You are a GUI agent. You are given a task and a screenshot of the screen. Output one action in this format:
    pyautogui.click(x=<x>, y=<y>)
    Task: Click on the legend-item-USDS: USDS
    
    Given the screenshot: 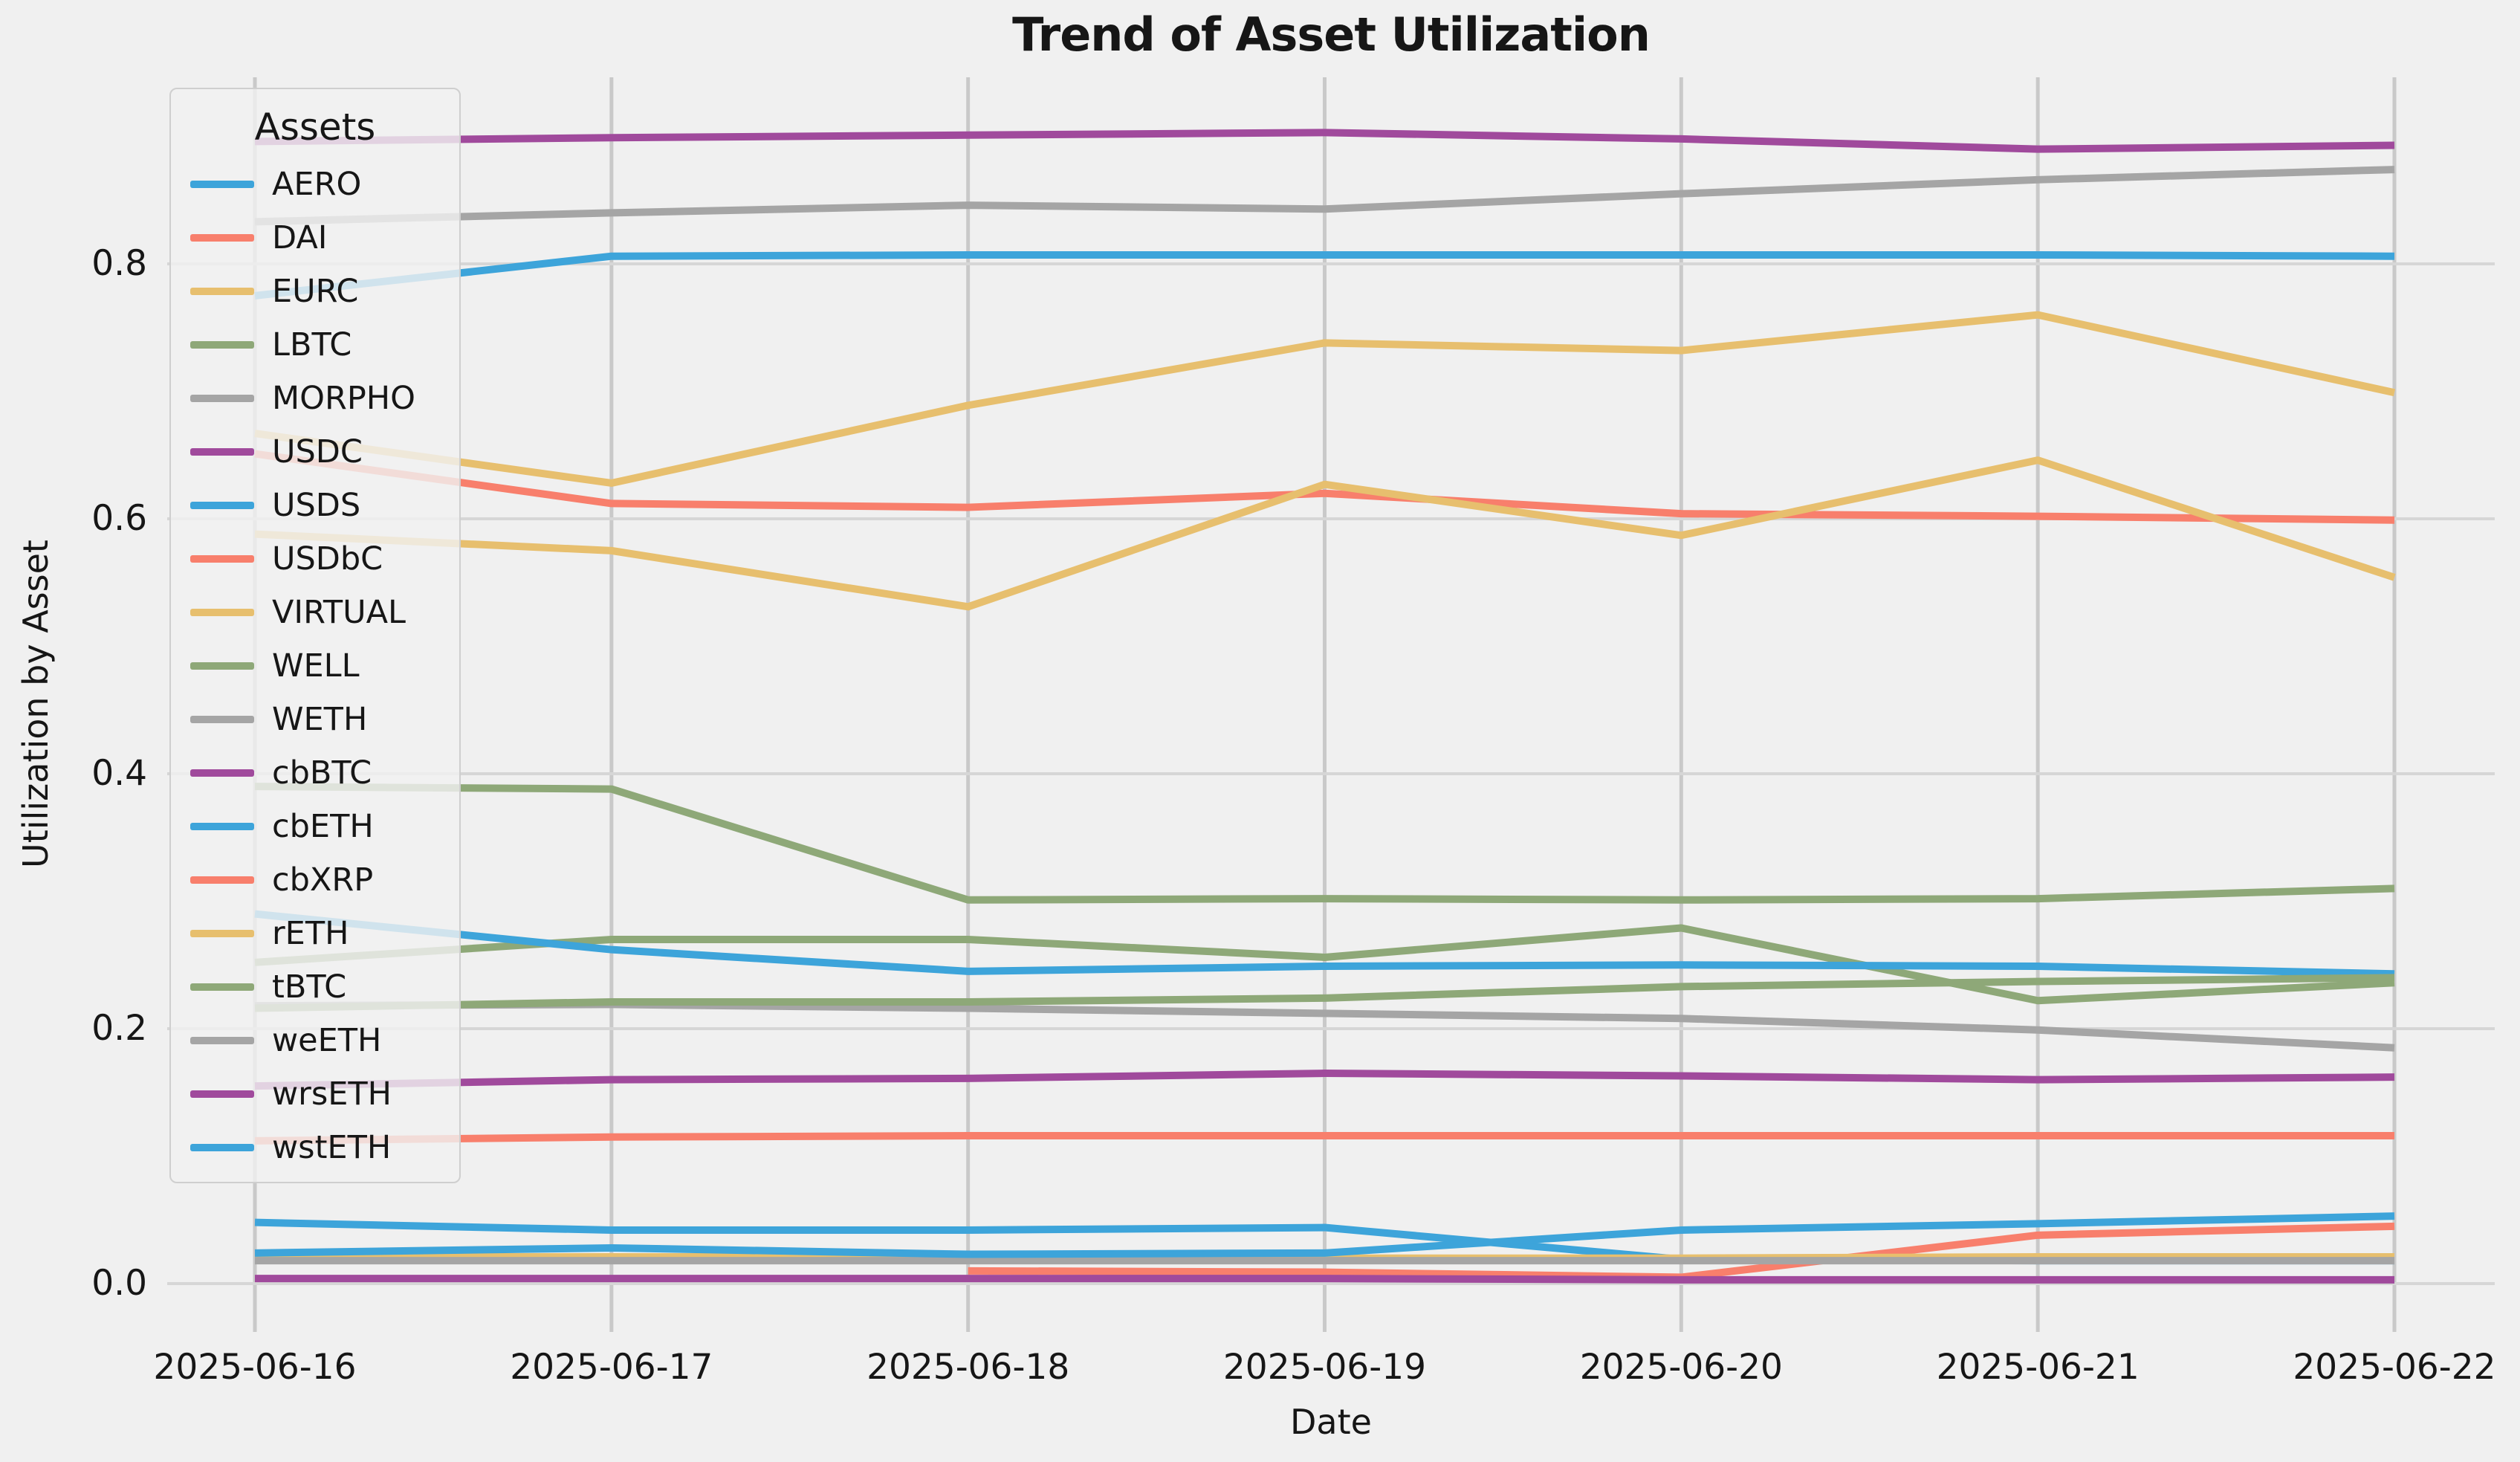 What is the action you would take?
    pyautogui.click(x=315, y=505)
    